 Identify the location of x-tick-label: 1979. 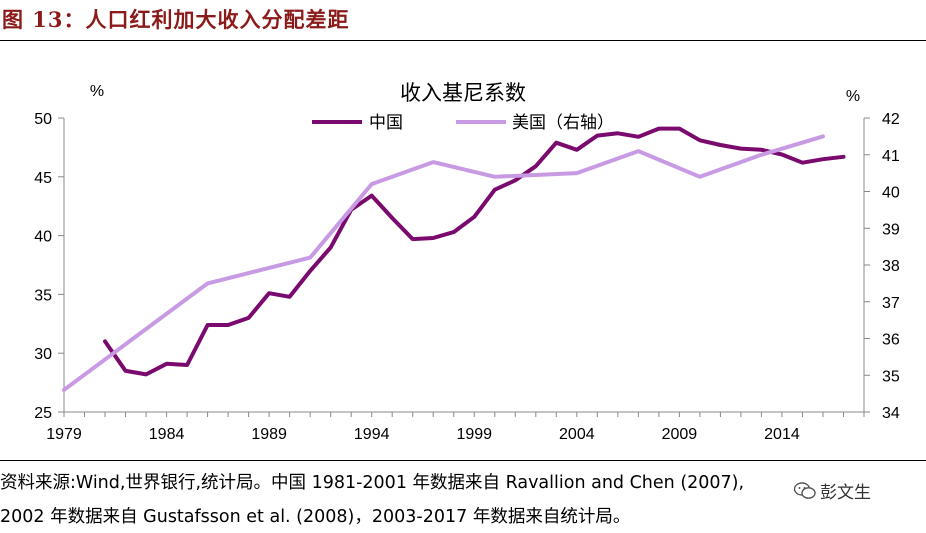
(64, 434).